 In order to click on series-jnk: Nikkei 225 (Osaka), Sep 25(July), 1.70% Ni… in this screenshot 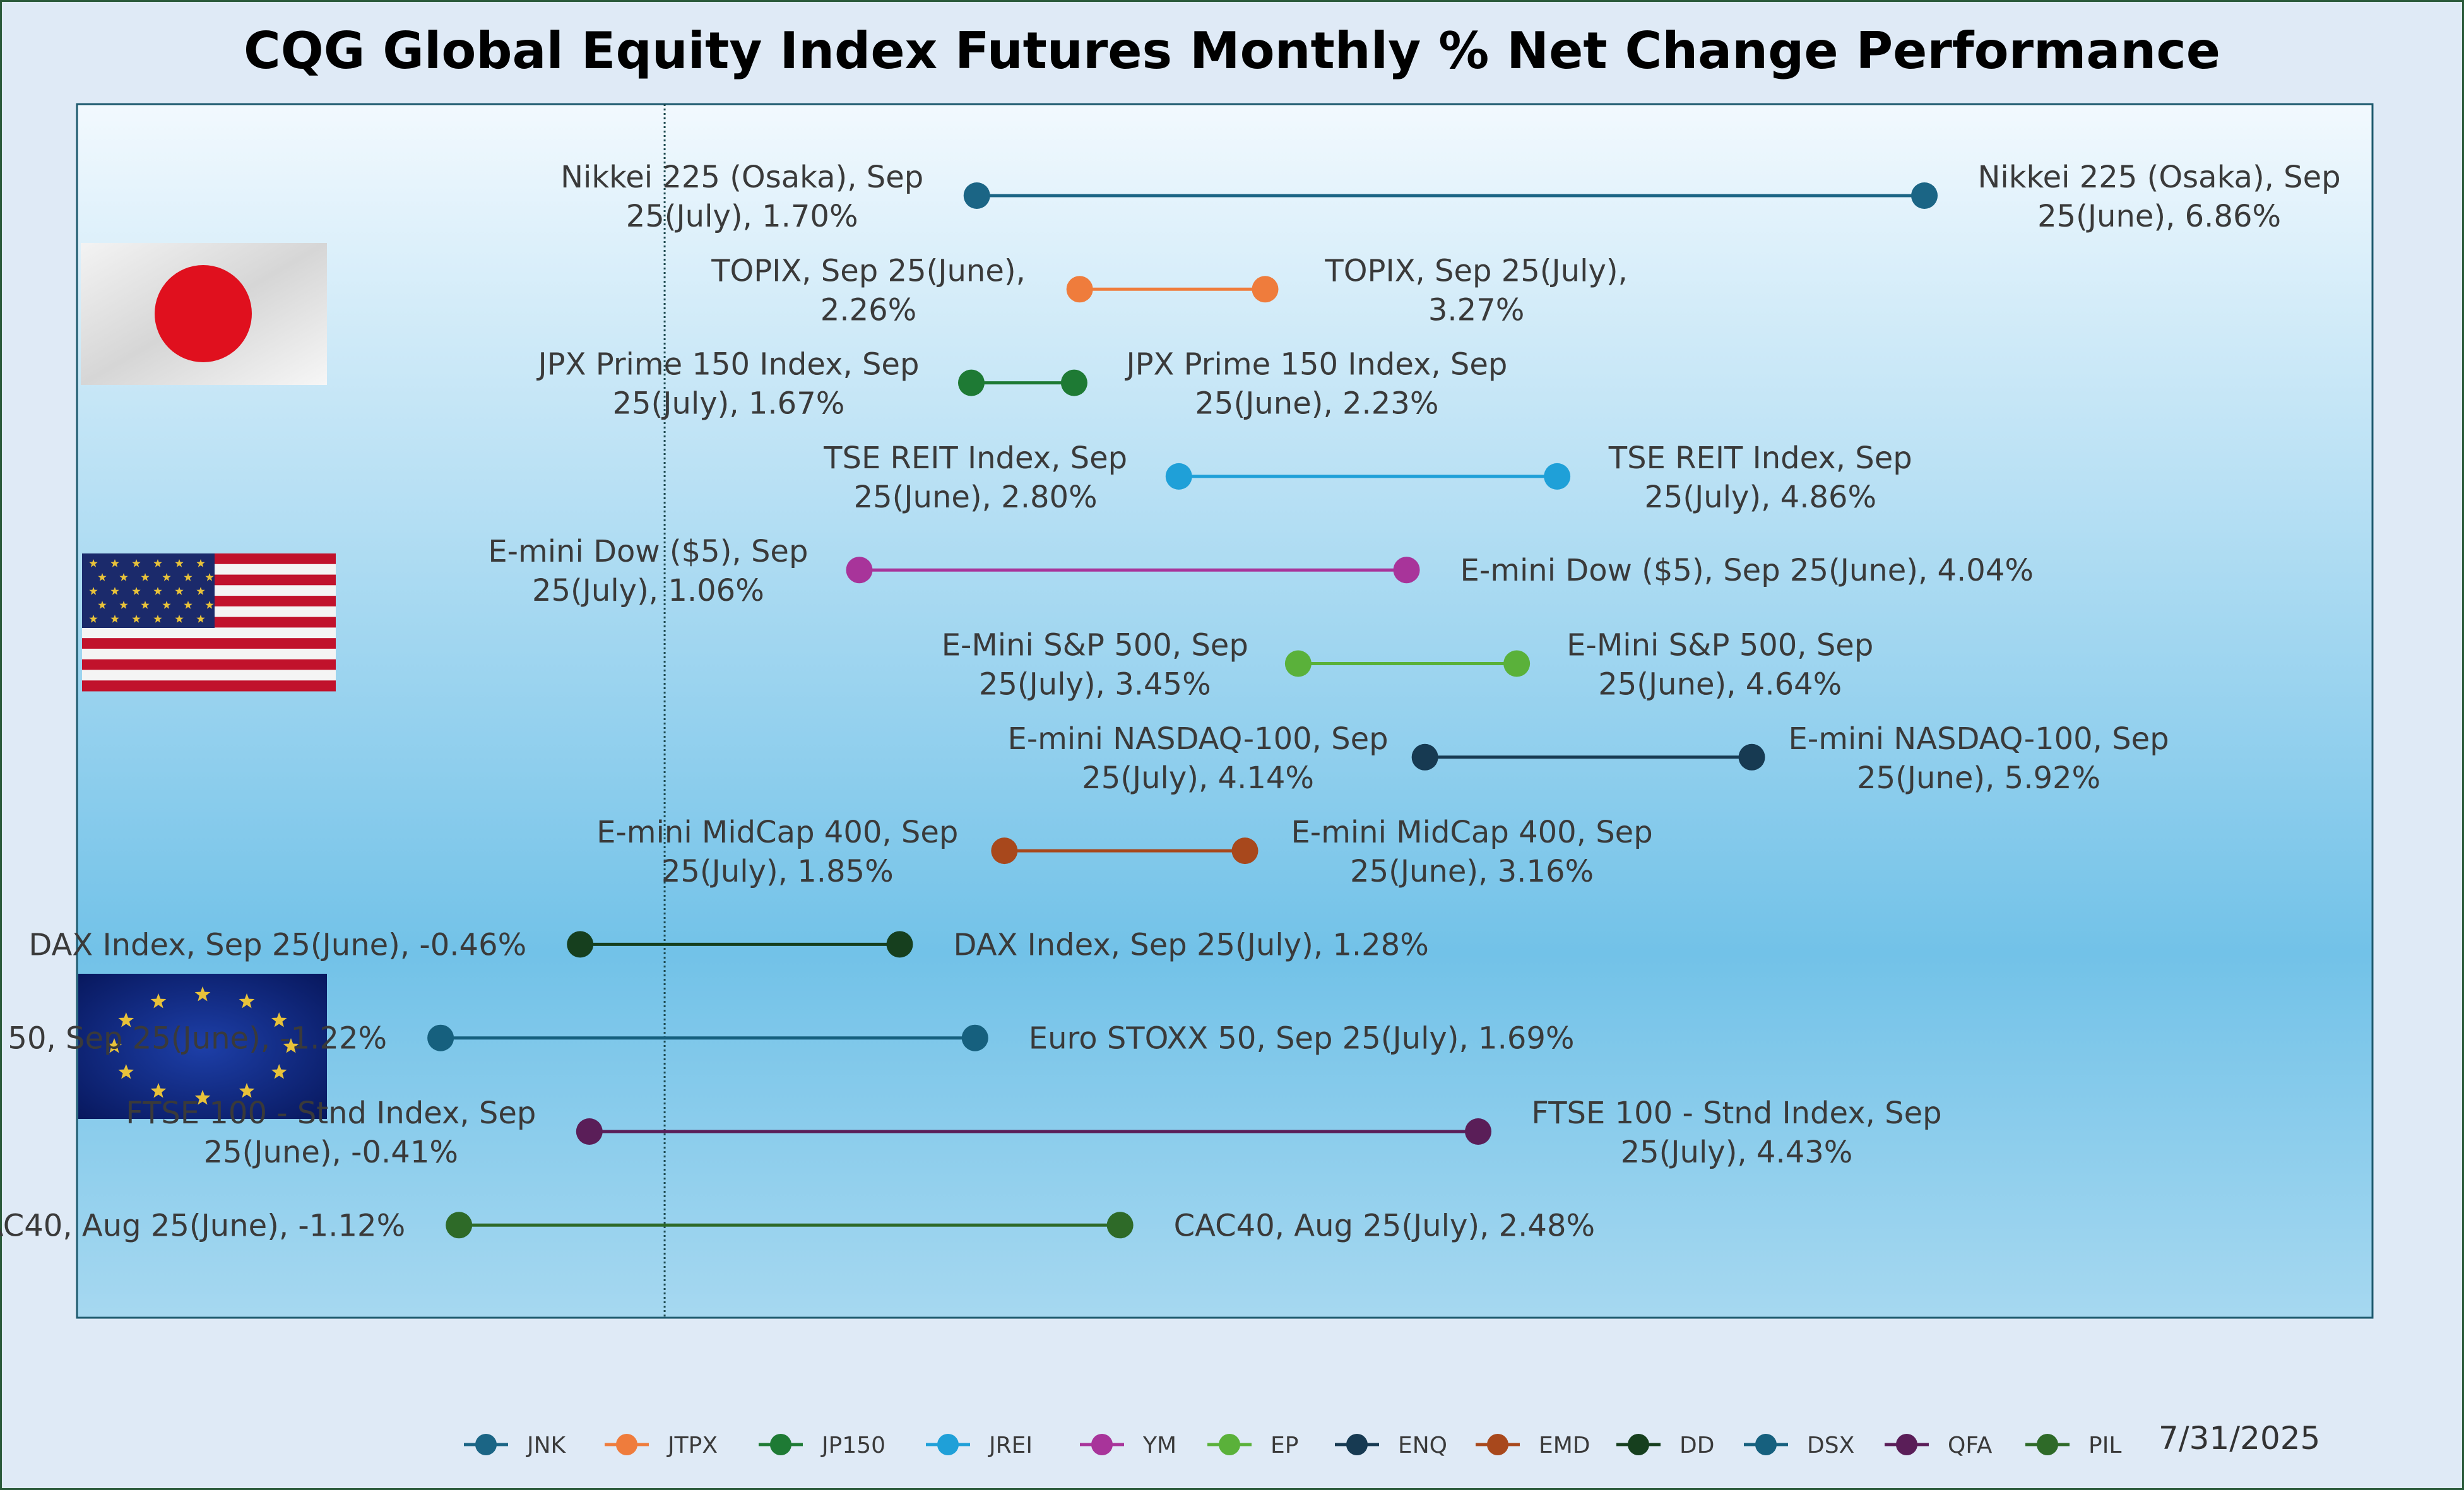, I will do `click(1450, 197)`.